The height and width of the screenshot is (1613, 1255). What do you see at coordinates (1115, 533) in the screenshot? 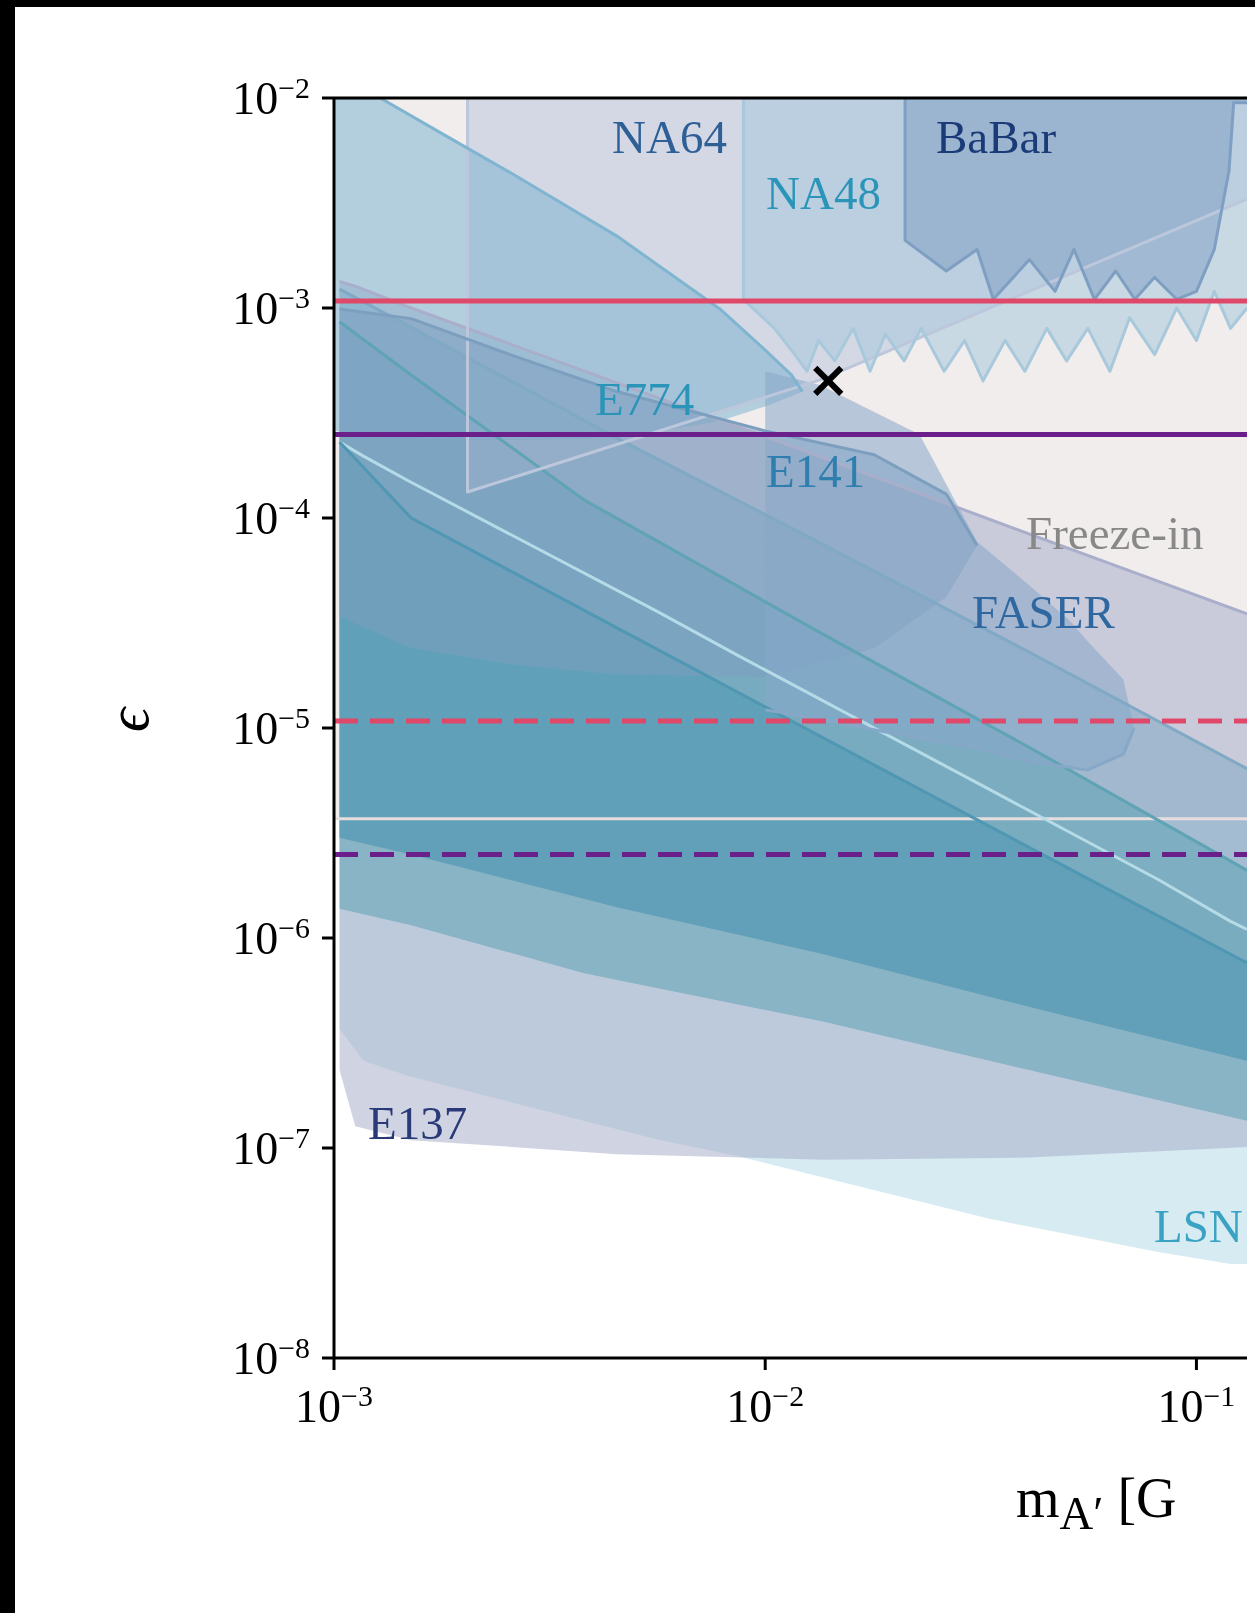
I see `annotation: Freeze-in` at bounding box center [1115, 533].